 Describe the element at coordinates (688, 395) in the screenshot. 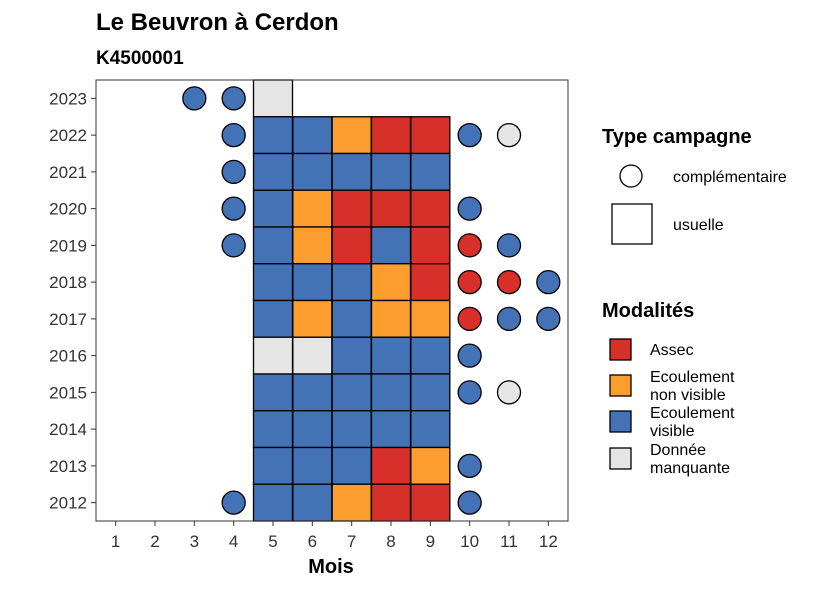

I see `legend-mod-label-1-1: non visible` at that location.